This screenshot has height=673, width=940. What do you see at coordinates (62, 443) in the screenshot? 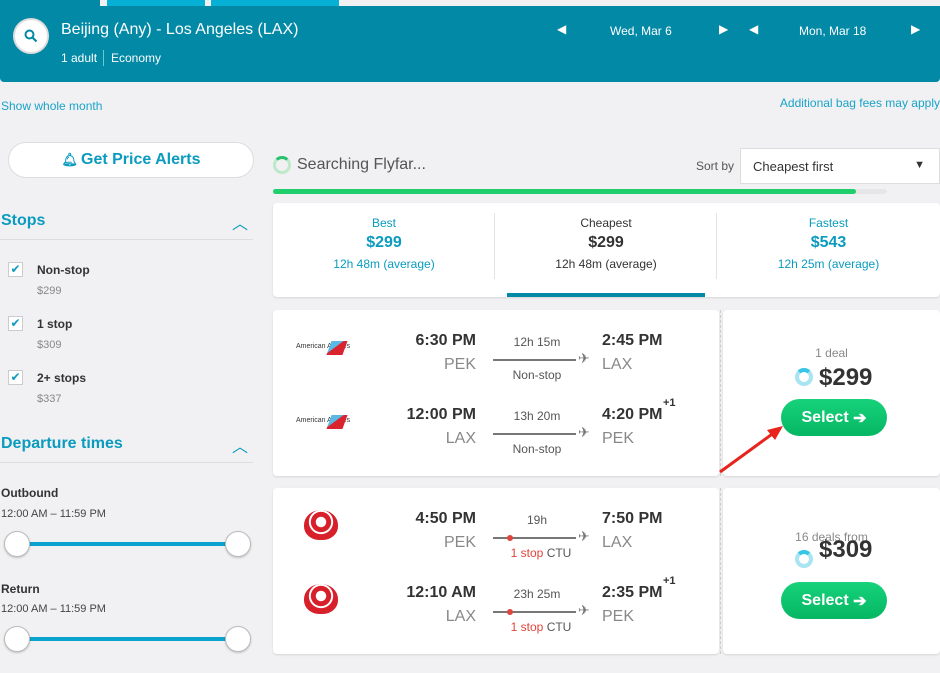
I see `departure-times-title: Departure times` at bounding box center [62, 443].